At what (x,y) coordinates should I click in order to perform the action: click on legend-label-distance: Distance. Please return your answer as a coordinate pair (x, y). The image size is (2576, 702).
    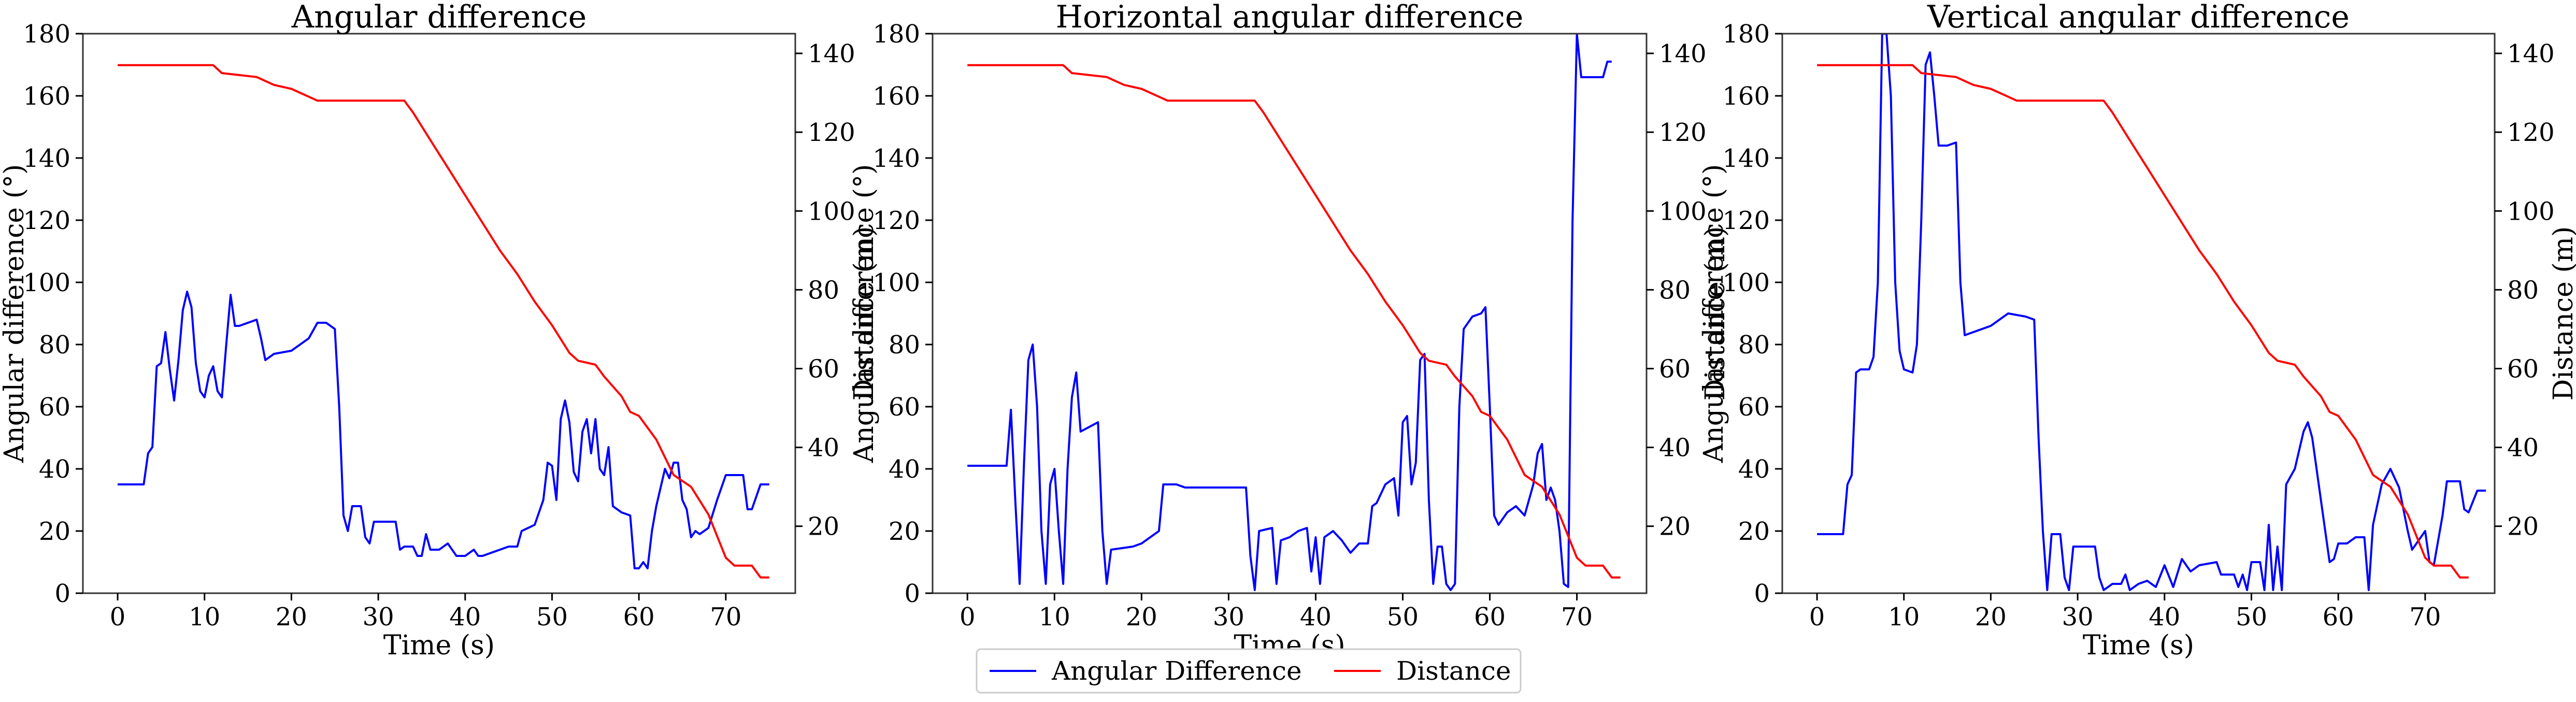
    Looking at the image, I should click on (1454, 671).